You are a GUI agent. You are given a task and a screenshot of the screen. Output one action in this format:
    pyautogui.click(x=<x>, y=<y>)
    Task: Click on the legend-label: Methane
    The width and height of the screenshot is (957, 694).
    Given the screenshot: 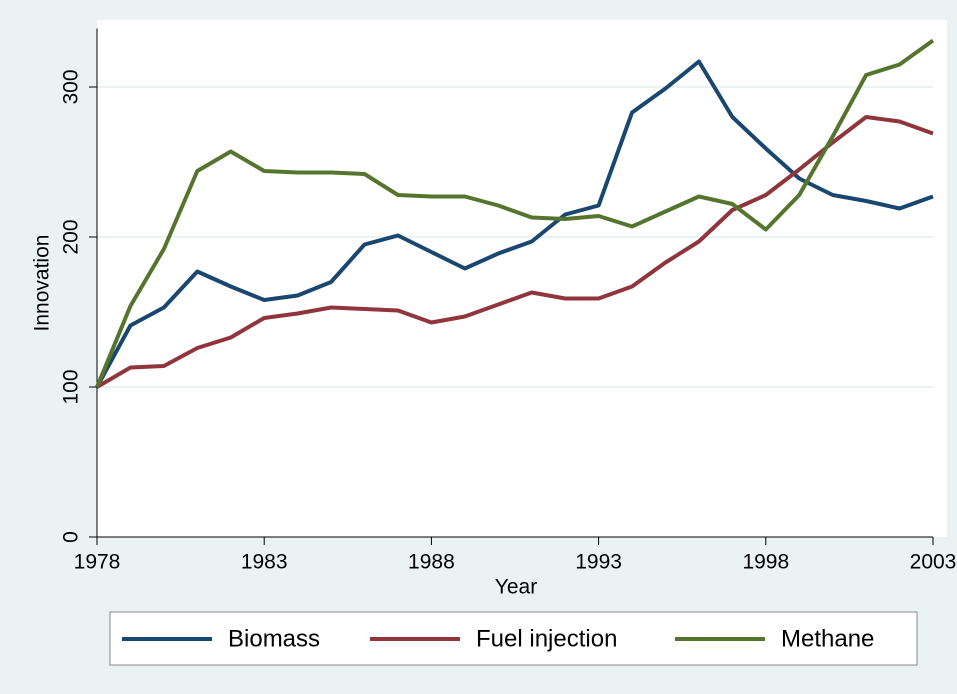 What is the action you would take?
    pyautogui.click(x=827, y=638)
    